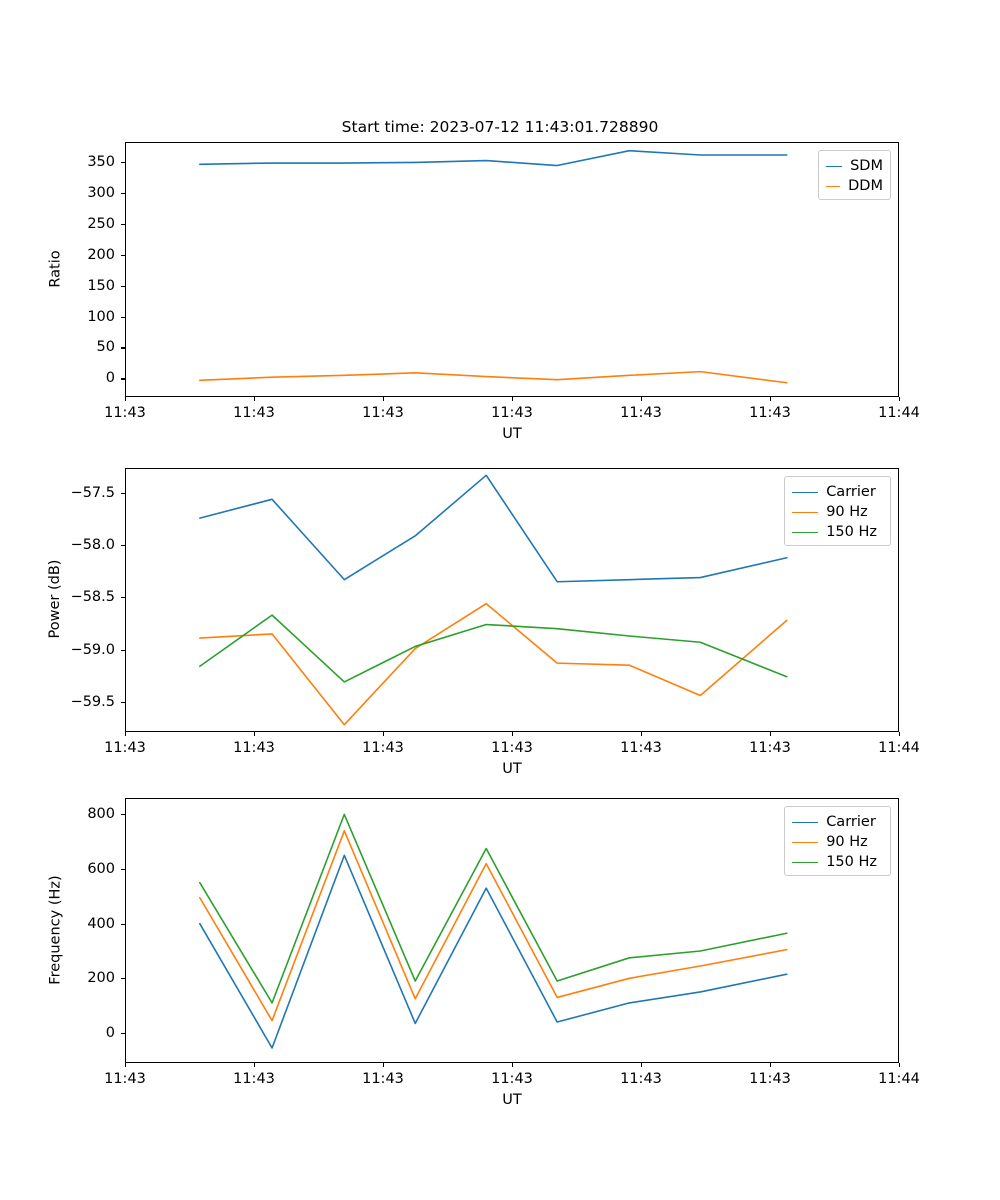 Image resolution: width=1000 pixels, height=1200 pixels. Describe the element at coordinates (851, 822) in the screenshot. I see `legend-label: Carrier` at that location.